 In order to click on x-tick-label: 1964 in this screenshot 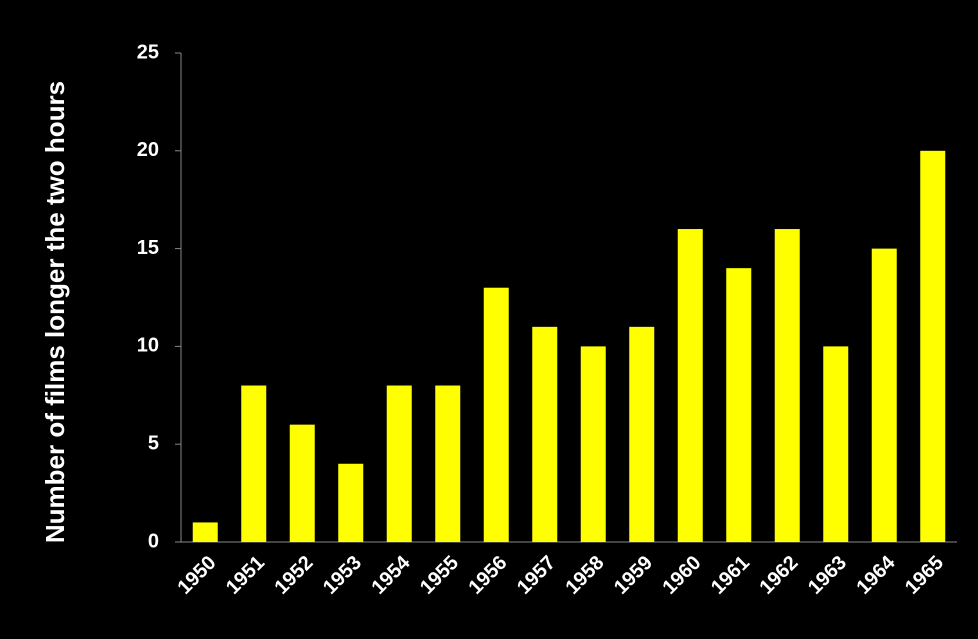, I will do `click(876, 575)`.